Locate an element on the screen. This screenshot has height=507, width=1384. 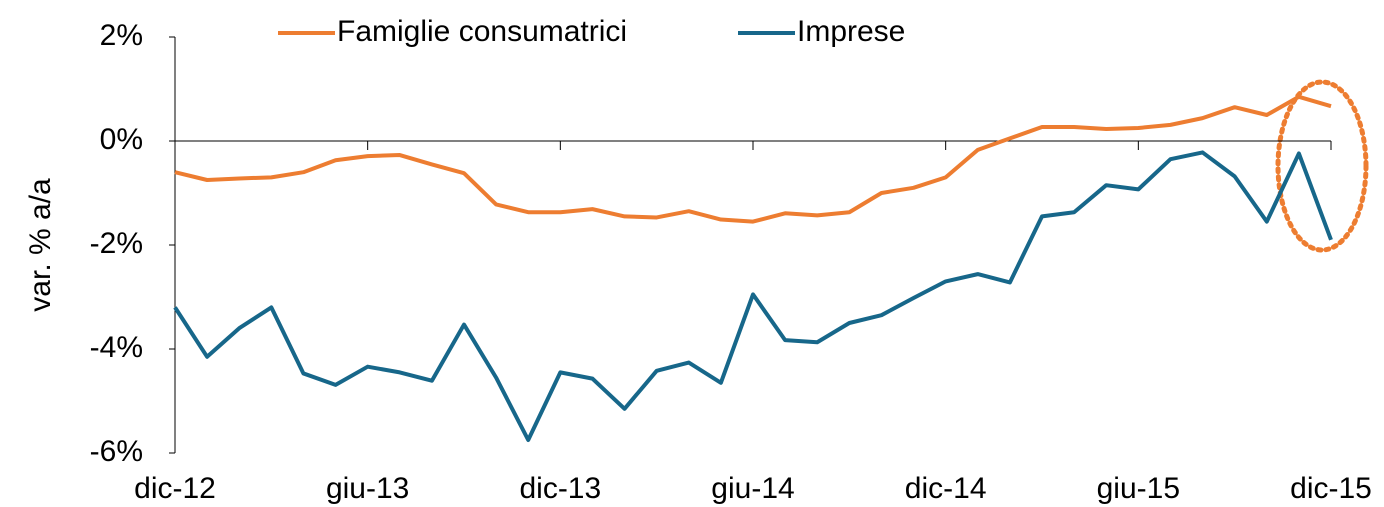
x-tick-label: giu-13 is located at coordinates (367, 488).